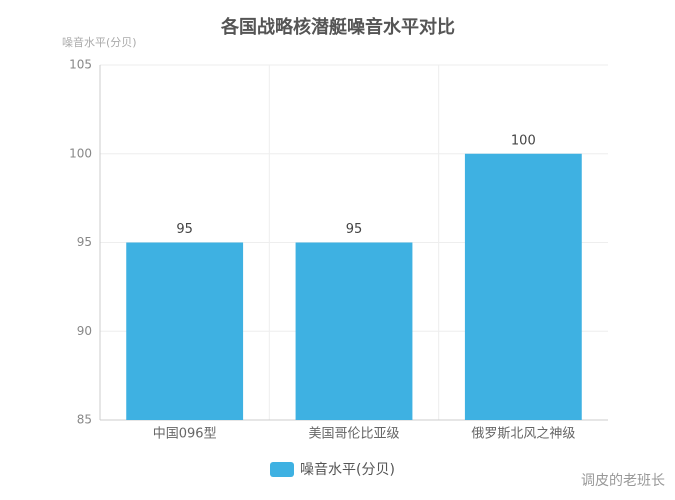 This screenshot has width=675, height=500. What do you see at coordinates (185, 434) in the screenshot?
I see `x-tick-label: 中国096型` at bounding box center [185, 434].